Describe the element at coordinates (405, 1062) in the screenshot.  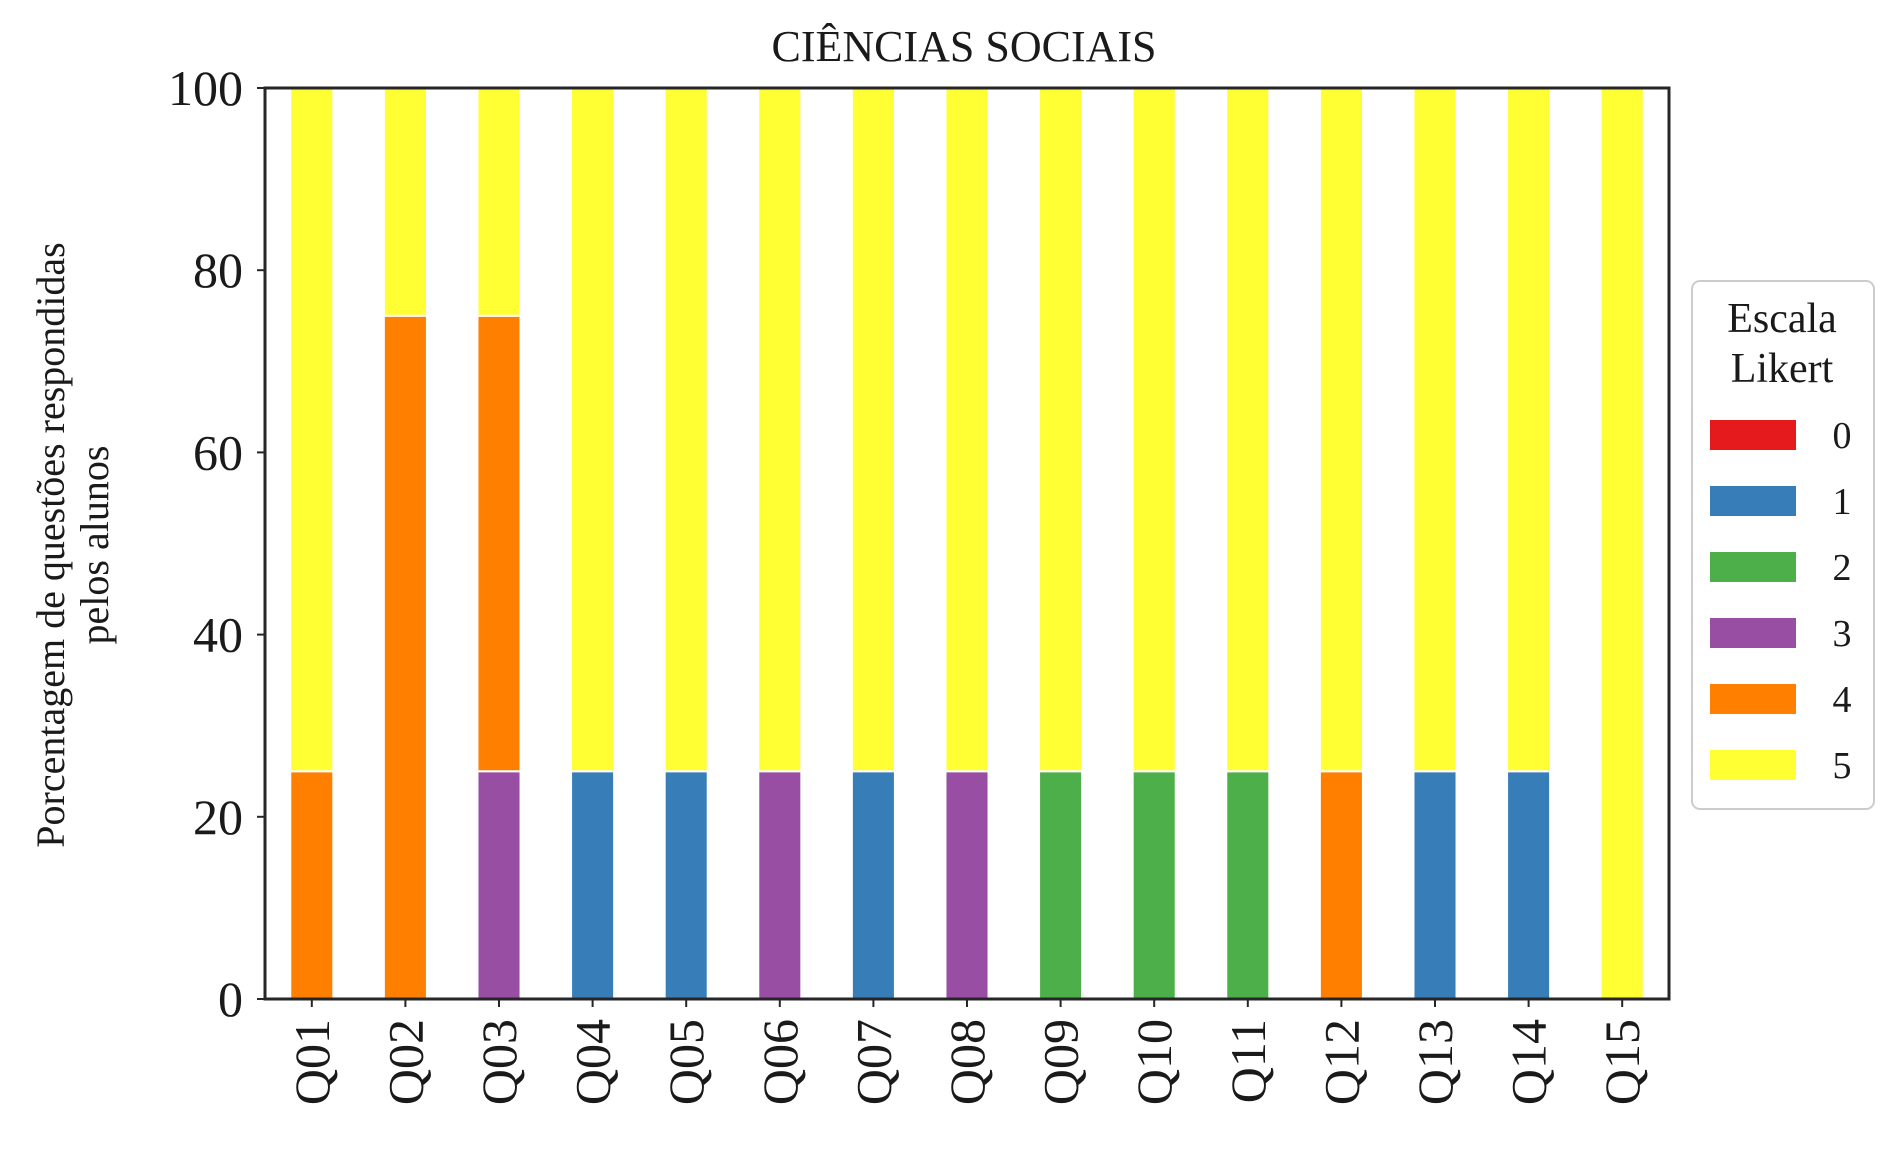
I see `x-tick-label-Q02: Q02` at that location.